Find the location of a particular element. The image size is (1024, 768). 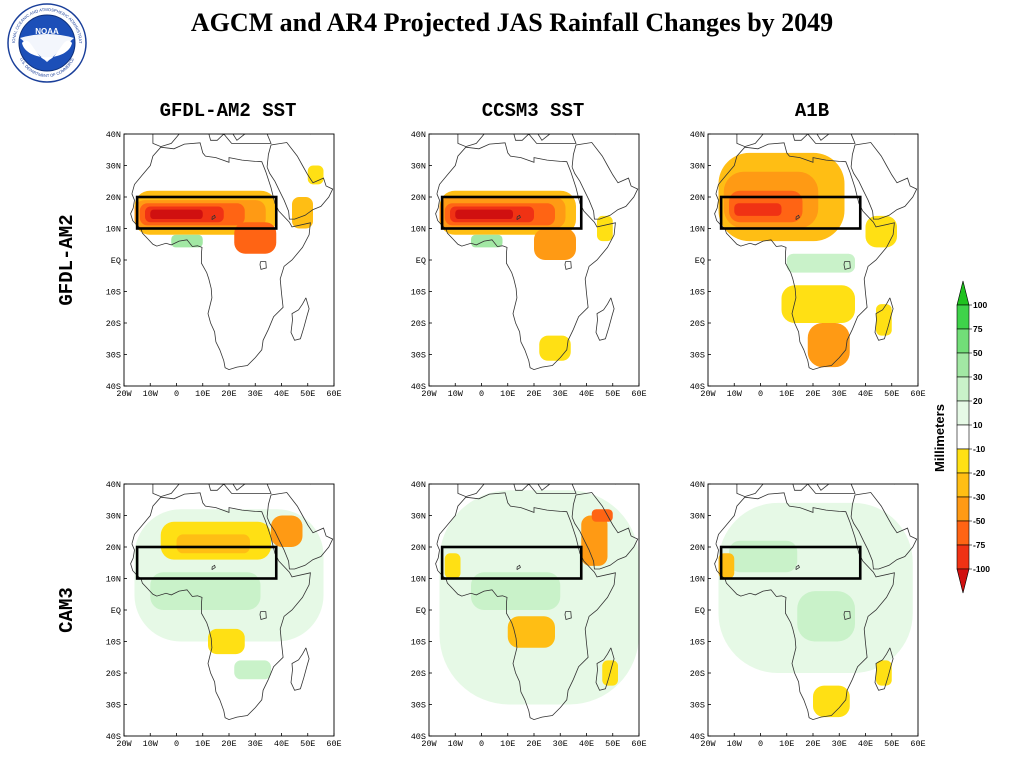

logo-center-text: NOAA is located at coordinates (47, 31).